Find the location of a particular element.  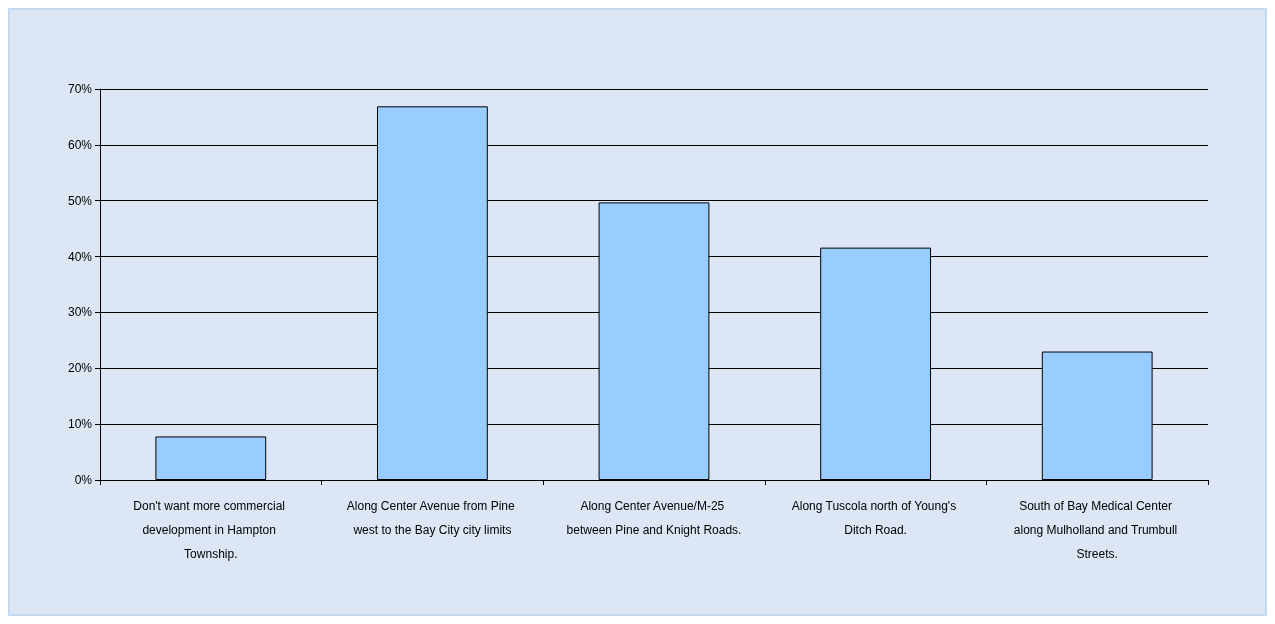

y-tick-label: 70% is located at coordinates (80, 89).